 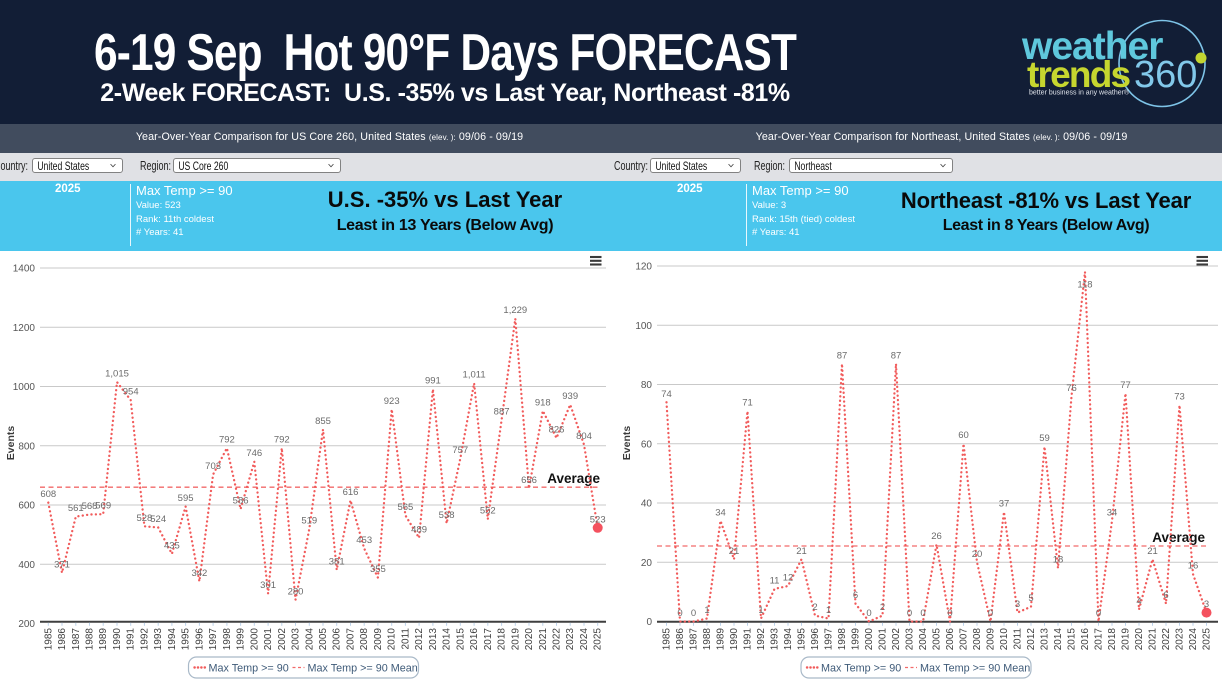 I want to click on svg-text: 538, so click(x=447, y=515).